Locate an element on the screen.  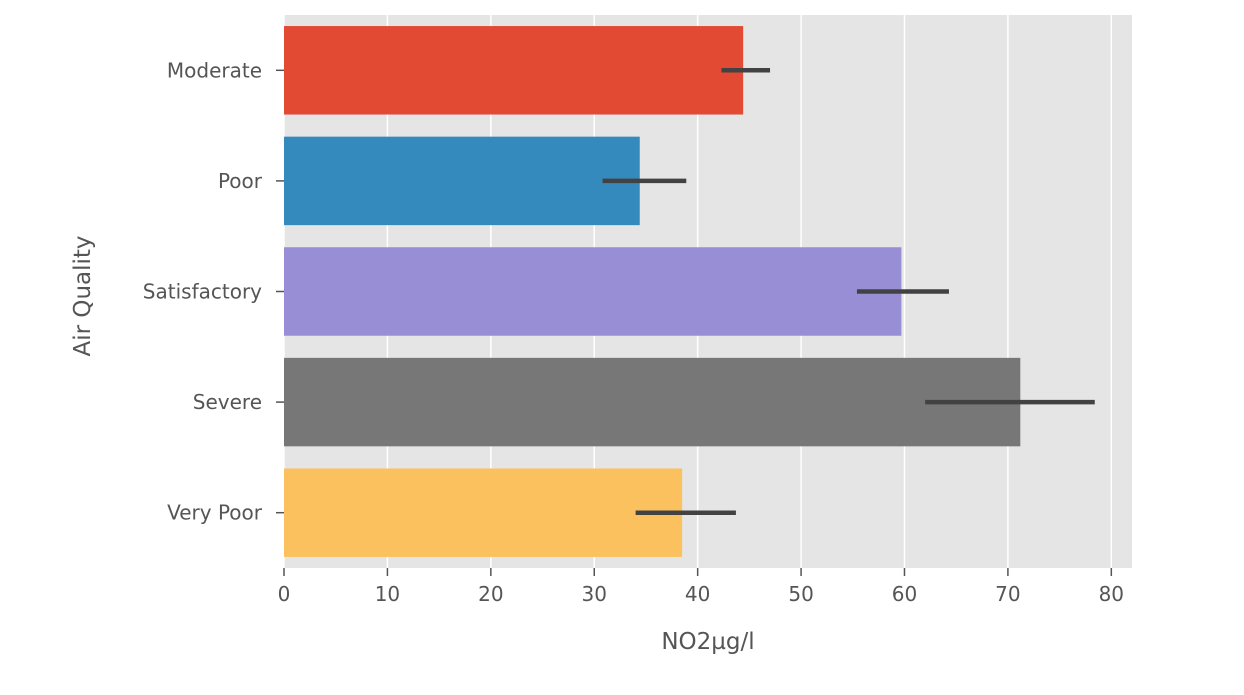
y-axis-ticks: Moderate Poor Satisfactory Severe Very Poor is located at coordinates (213, 291).